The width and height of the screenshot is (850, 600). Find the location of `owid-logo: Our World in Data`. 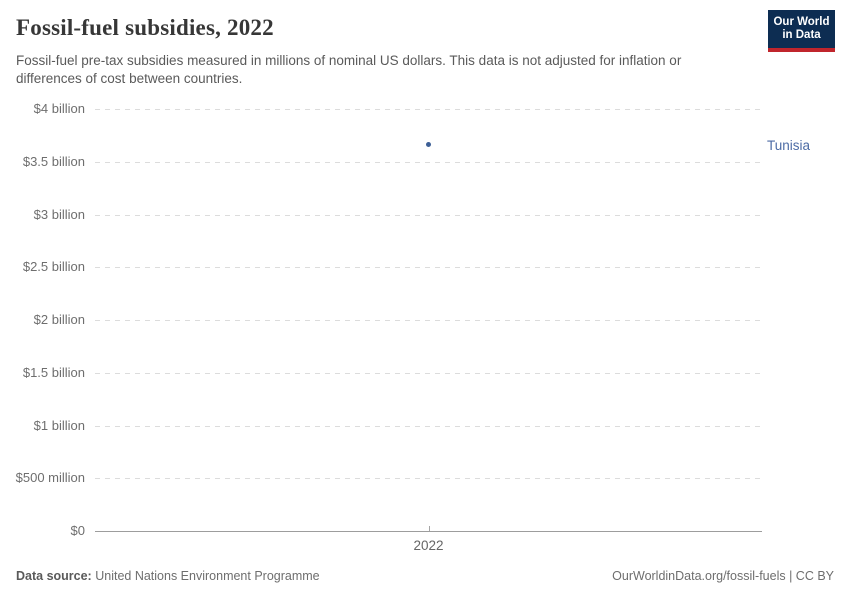

owid-logo: Our World in Data is located at coordinates (801, 31).